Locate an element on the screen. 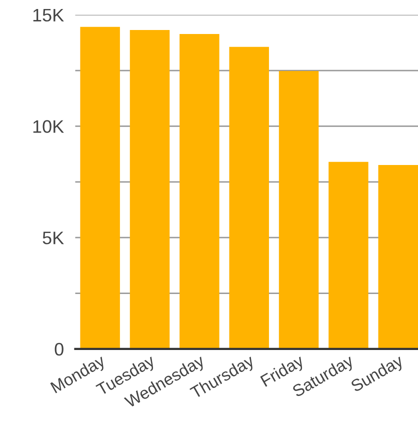 This screenshot has width=418, height=424. y-tick-label: 15K is located at coordinates (48, 15).